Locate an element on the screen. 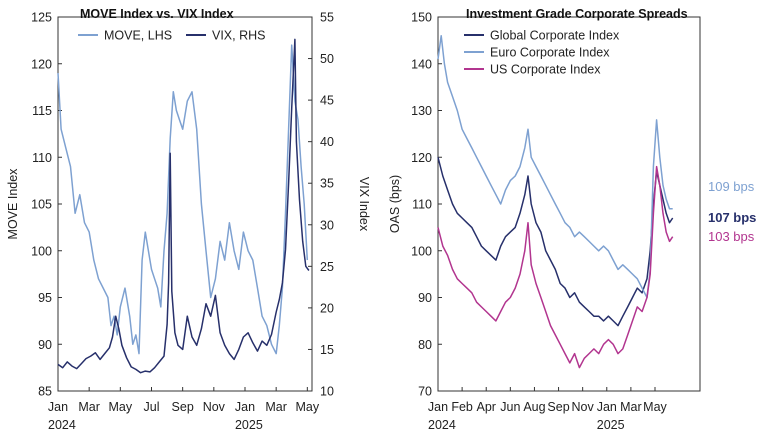  y-tick-label: 115 is located at coordinates (42, 111).